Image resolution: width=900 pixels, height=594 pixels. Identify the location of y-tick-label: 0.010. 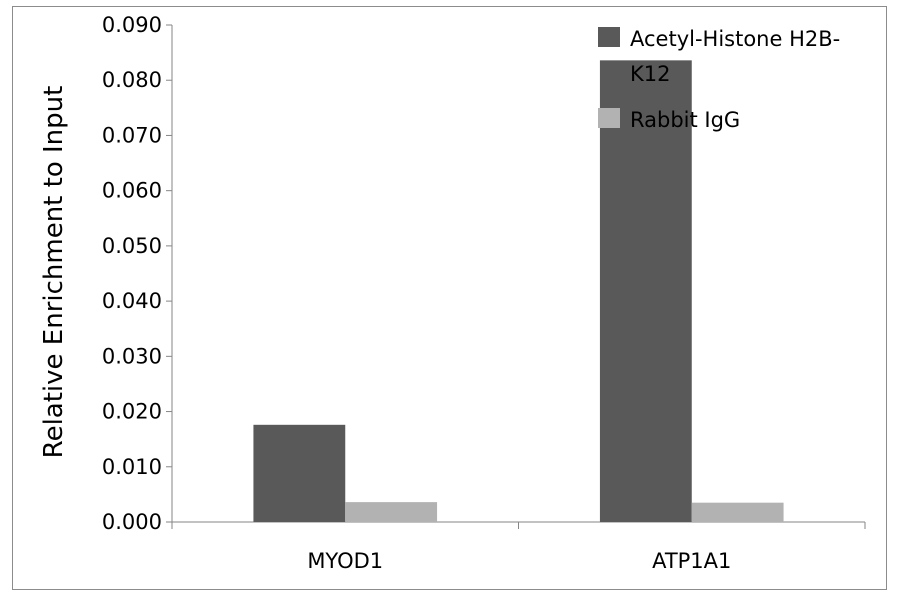
(132, 467).